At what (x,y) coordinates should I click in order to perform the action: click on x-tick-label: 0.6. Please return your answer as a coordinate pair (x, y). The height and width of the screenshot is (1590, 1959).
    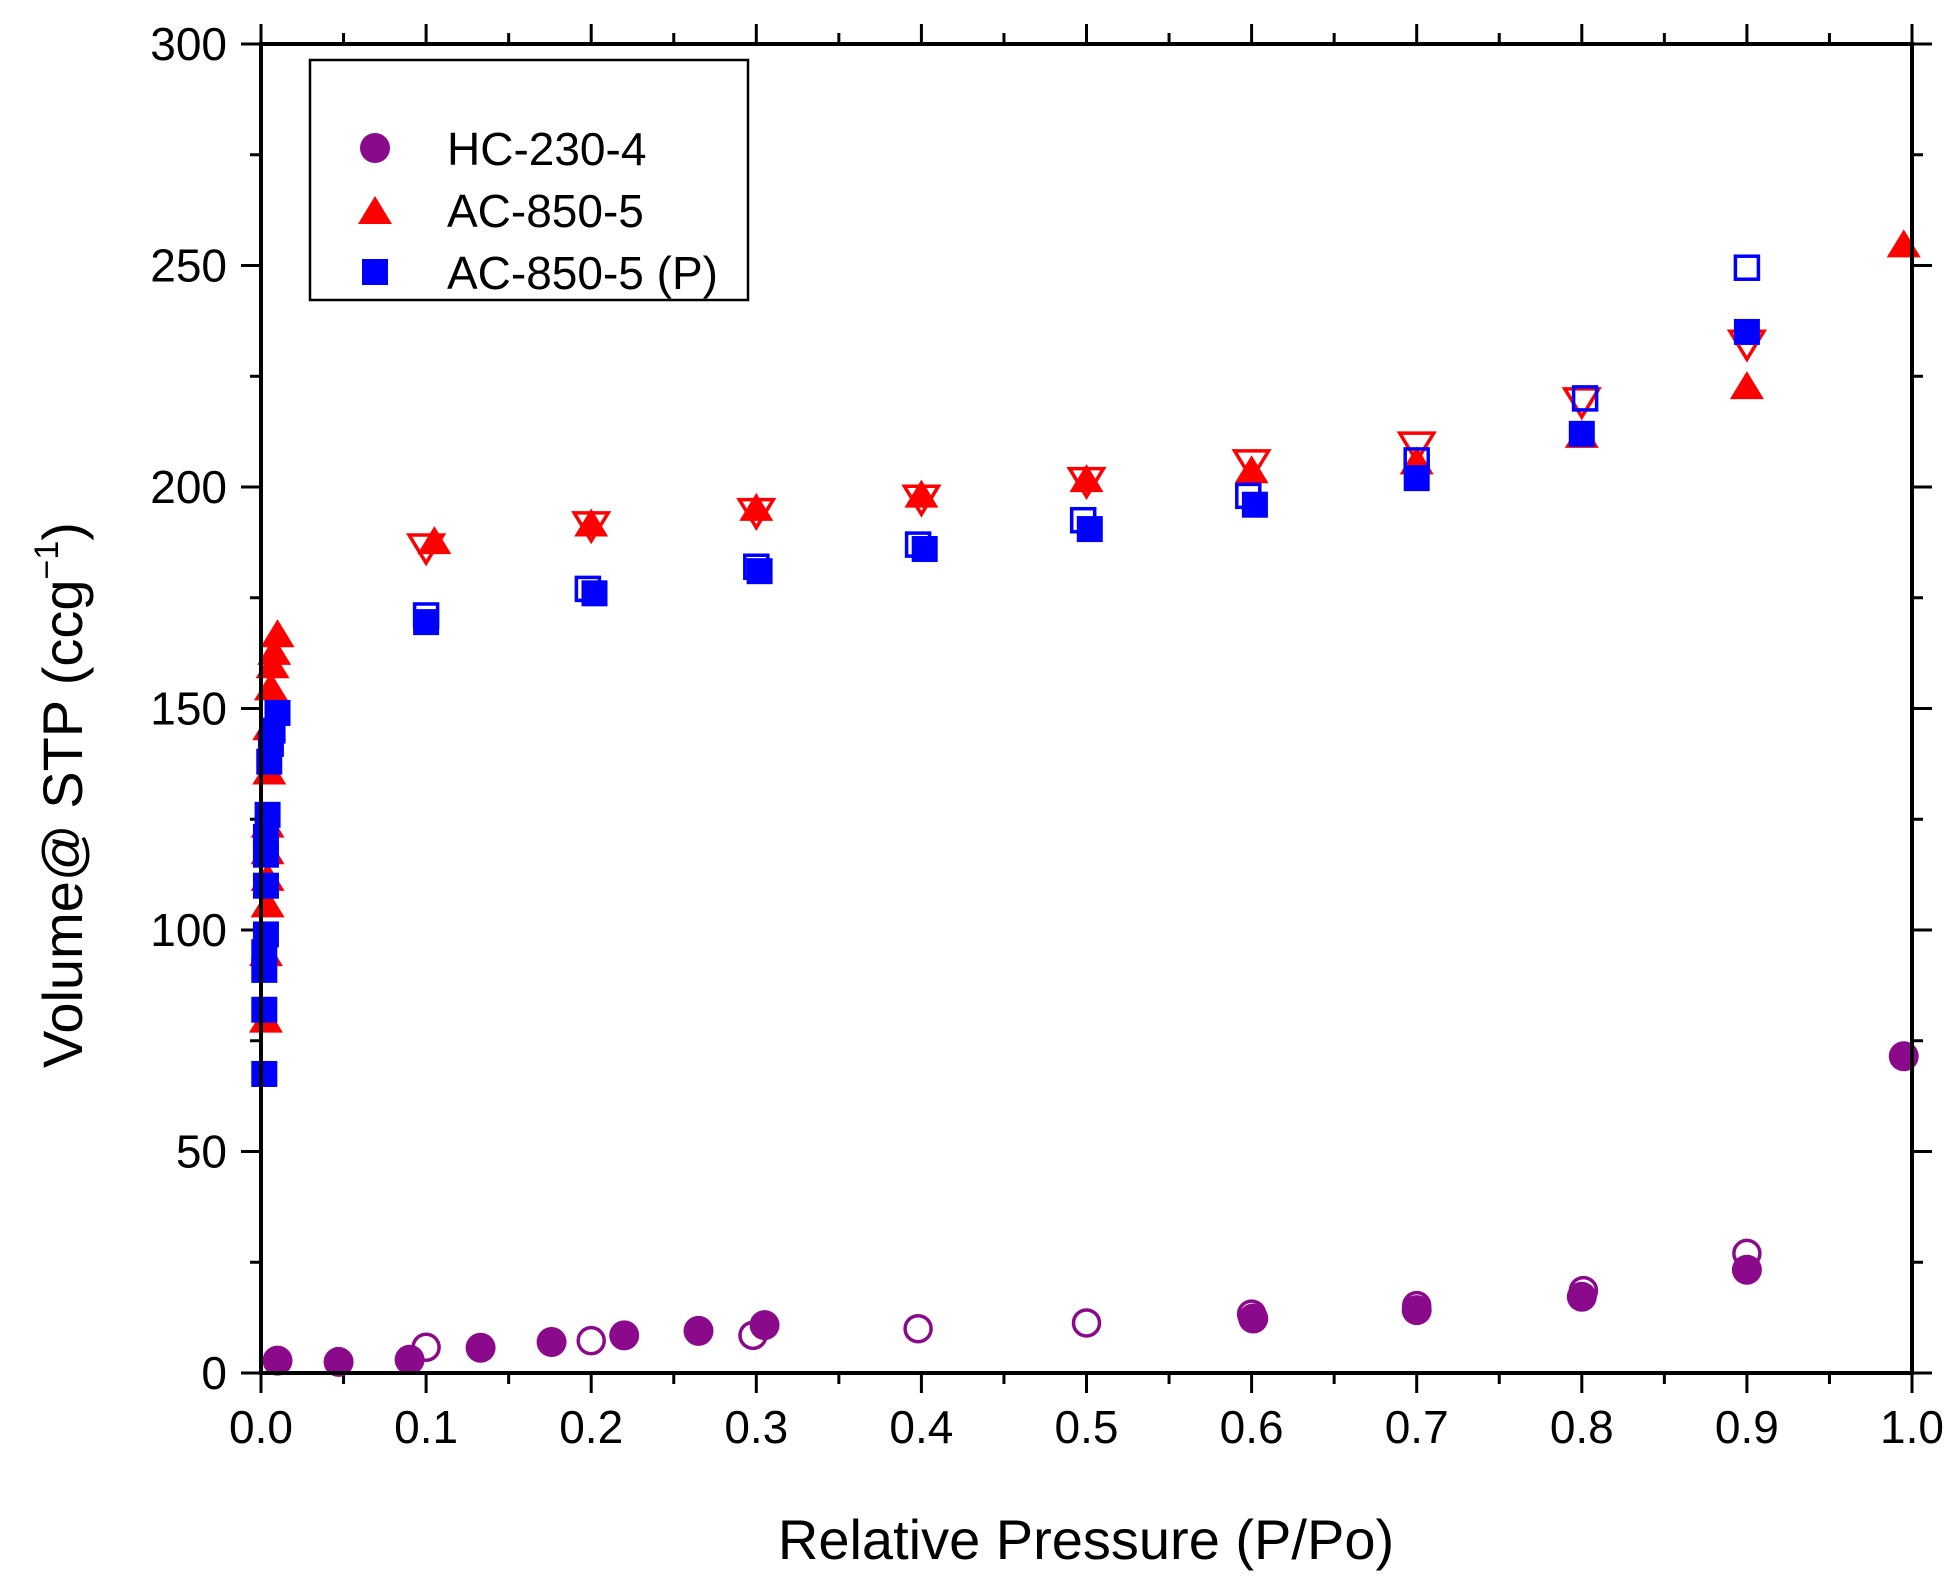
    Looking at the image, I should click on (1252, 1427).